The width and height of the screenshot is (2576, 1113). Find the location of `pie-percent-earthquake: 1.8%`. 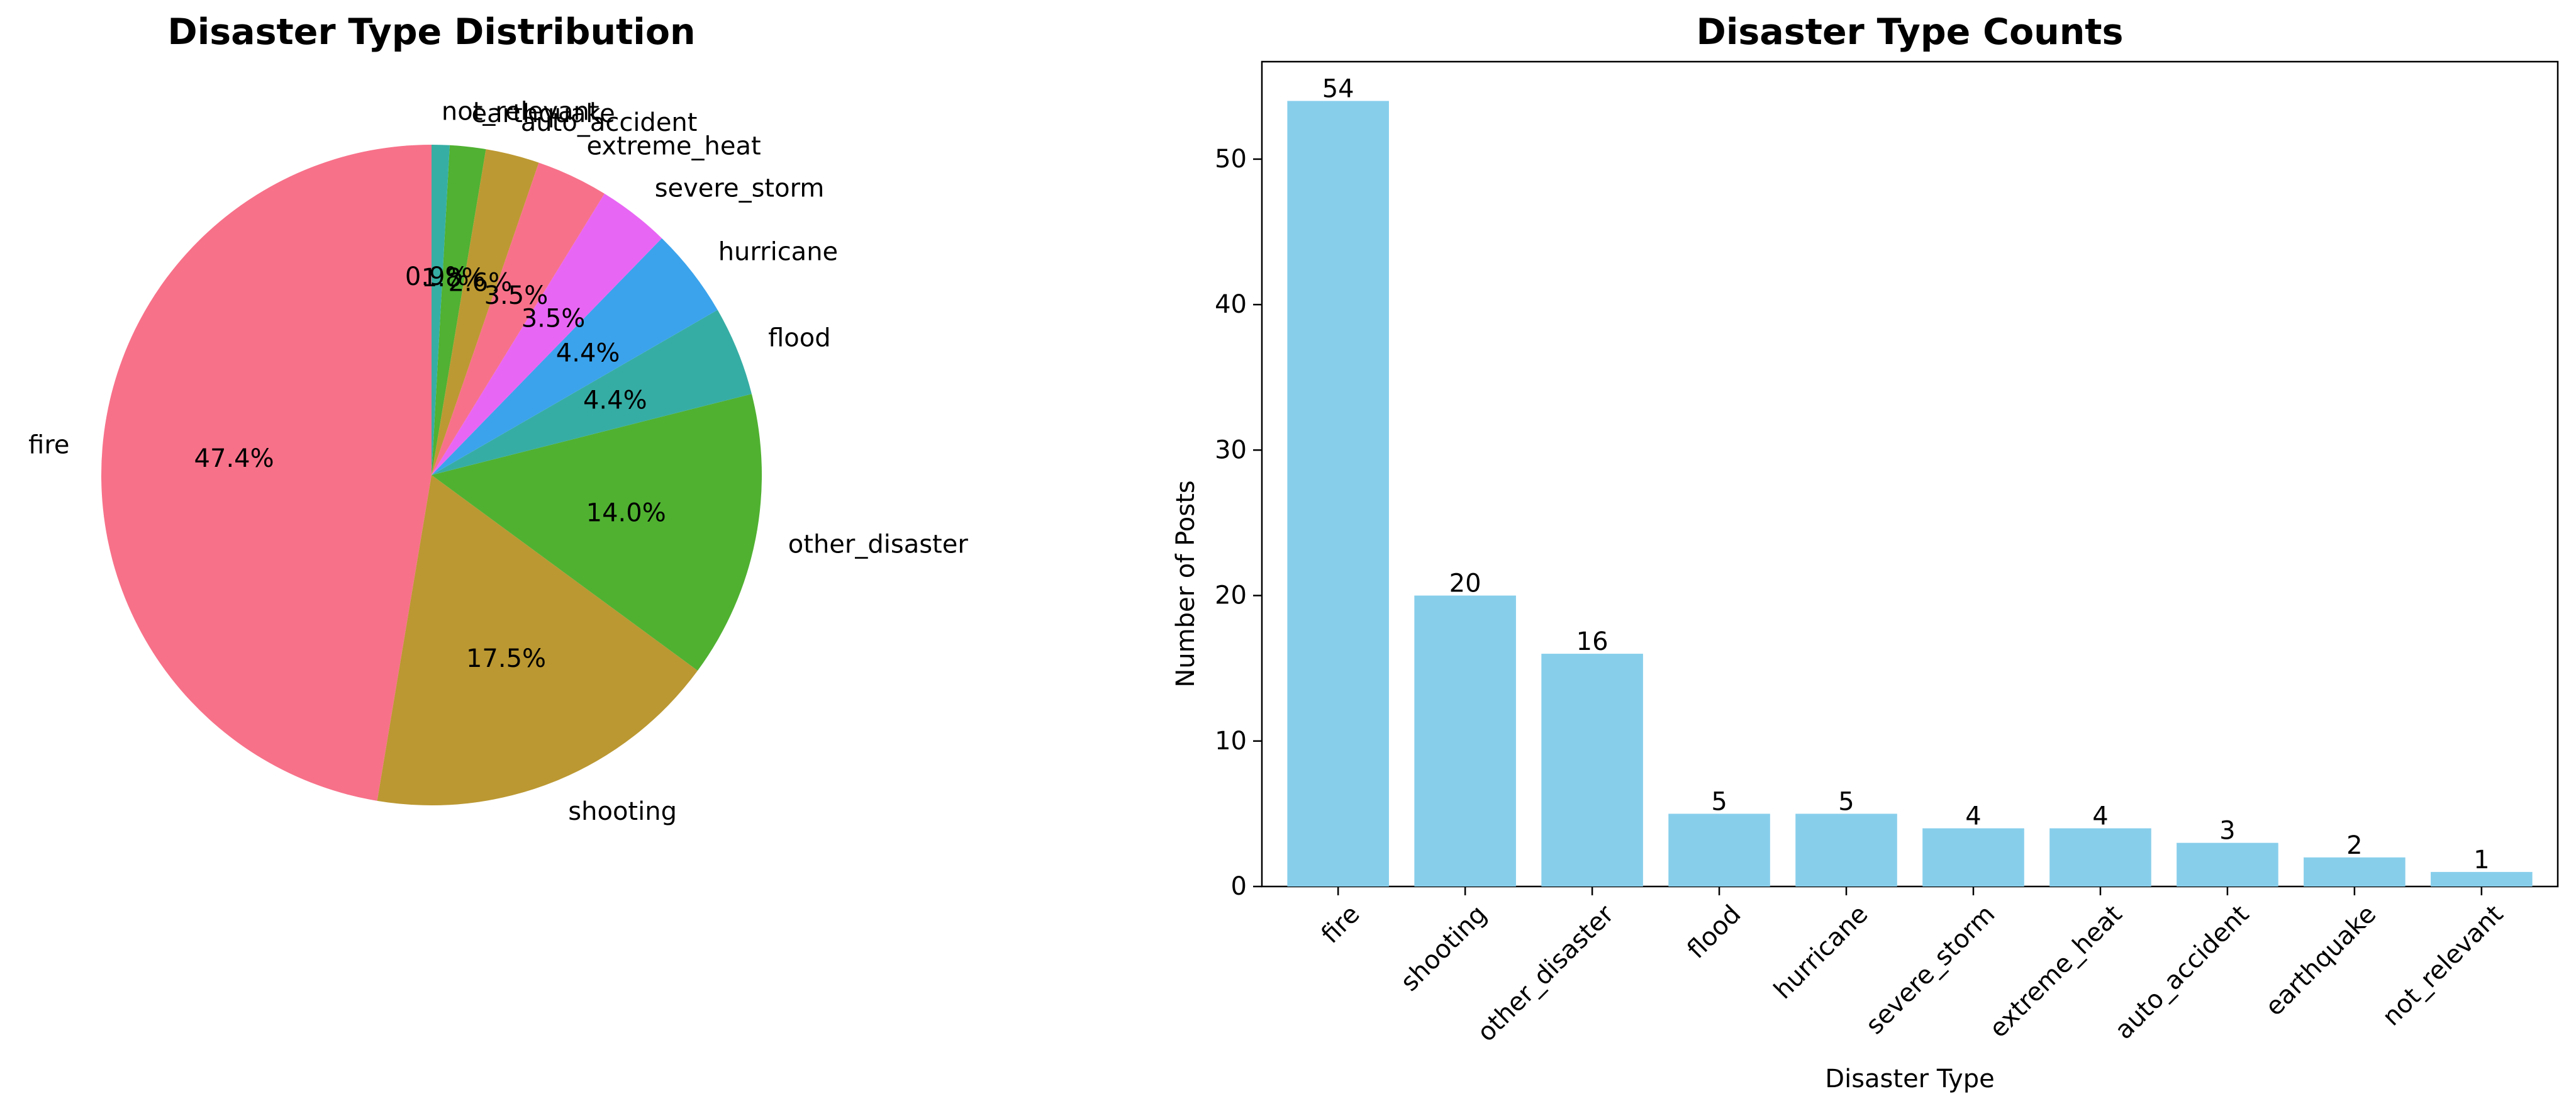

pie-percent-earthquake: 1.8% is located at coordinates (453, 278).